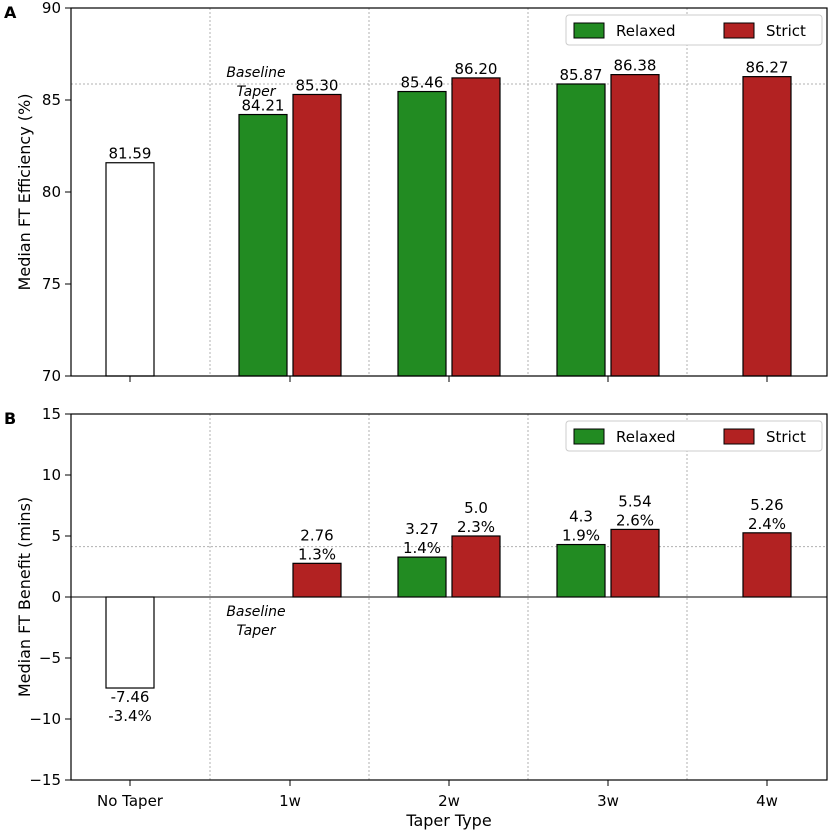  What do you see at coordinates (448, 820) in the screenshot?
I see `x-axis-title: Taper Type` at bounding box center [448, 820].